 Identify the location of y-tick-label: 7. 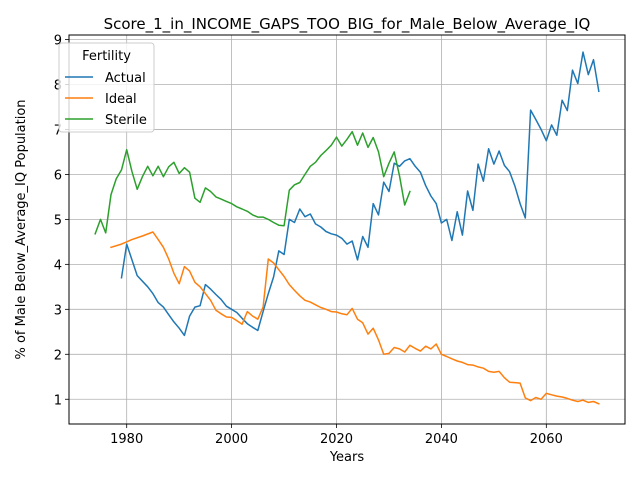
(58, 130).